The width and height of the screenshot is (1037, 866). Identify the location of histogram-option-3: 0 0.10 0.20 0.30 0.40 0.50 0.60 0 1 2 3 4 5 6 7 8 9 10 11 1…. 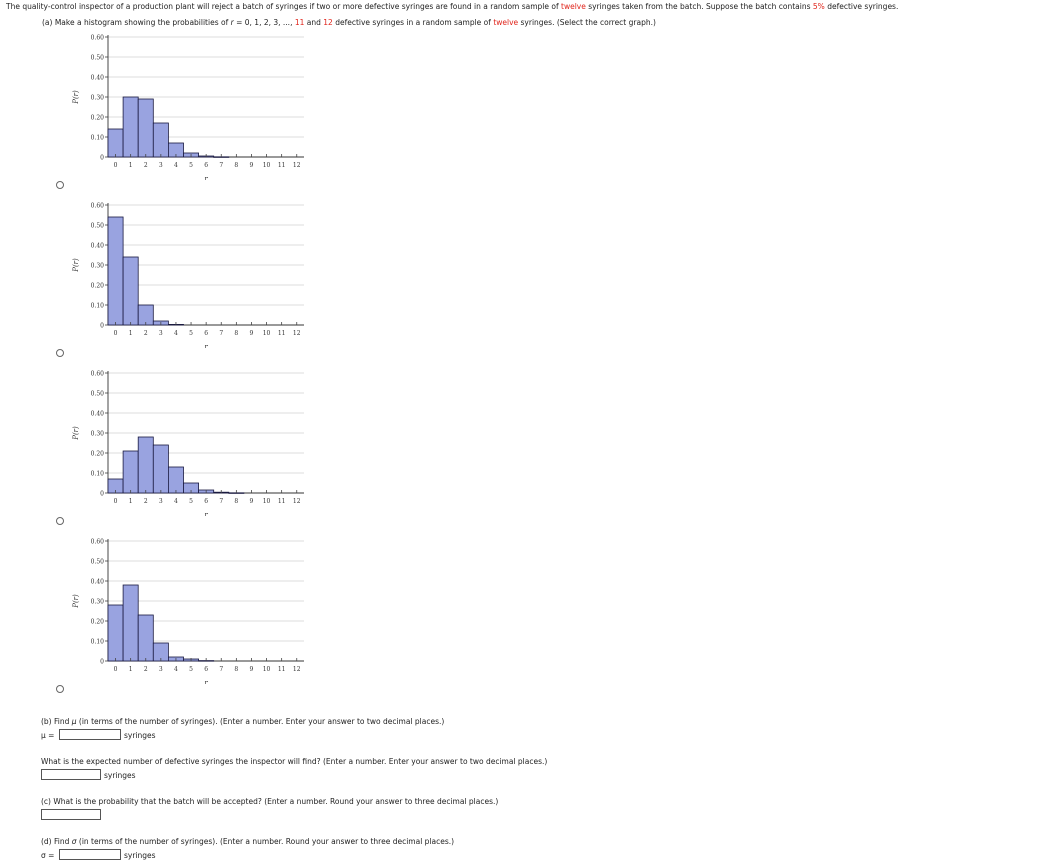
(191, 441).